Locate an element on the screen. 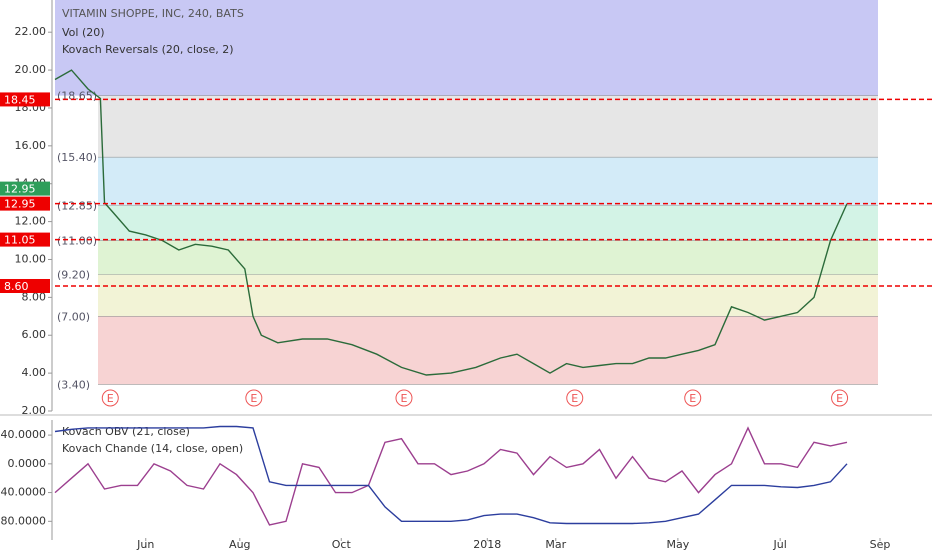 The width and height of the screenshot is (932, 550). x-tick-label: May is located at coordinates (678, 544).